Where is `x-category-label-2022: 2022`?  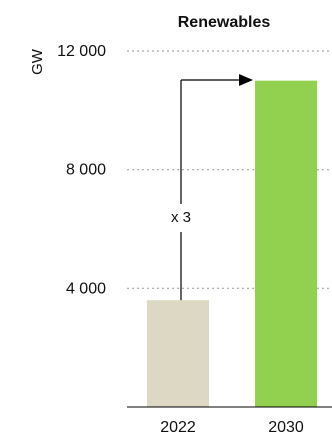 x-category-label-2022: 2022 is located at coordinates (178, 427).